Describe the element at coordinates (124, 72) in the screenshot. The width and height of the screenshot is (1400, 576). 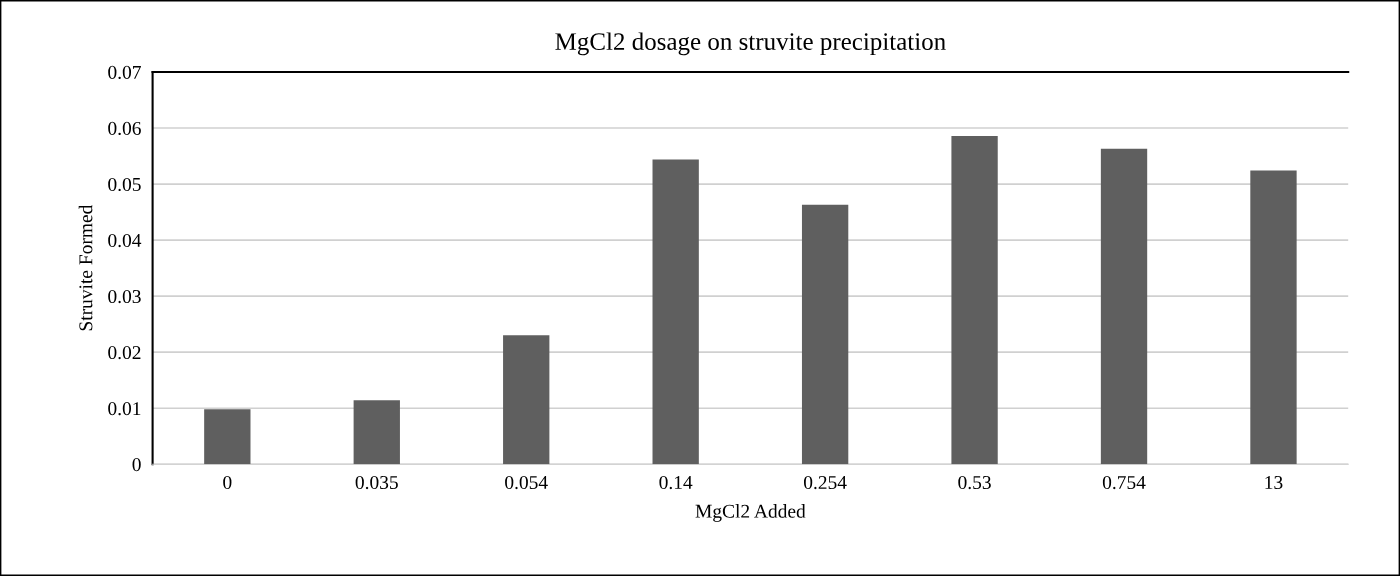
I see `y-tick-label: 0.07` at that location.